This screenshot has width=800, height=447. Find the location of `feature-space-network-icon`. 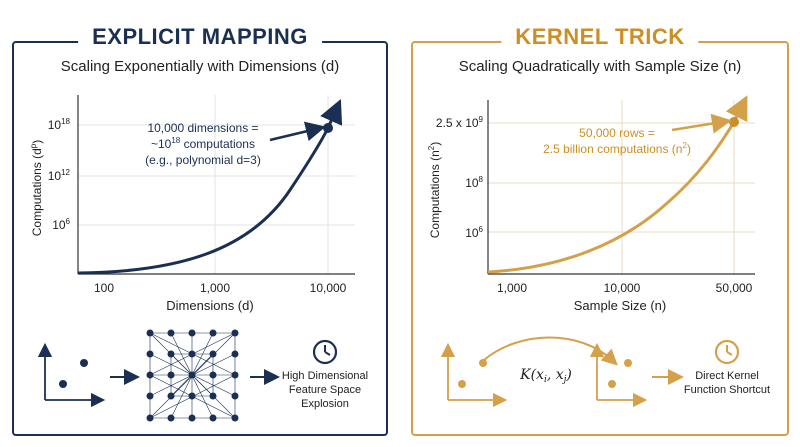

feature-space-network-icon is located at coordinates (192, 375).